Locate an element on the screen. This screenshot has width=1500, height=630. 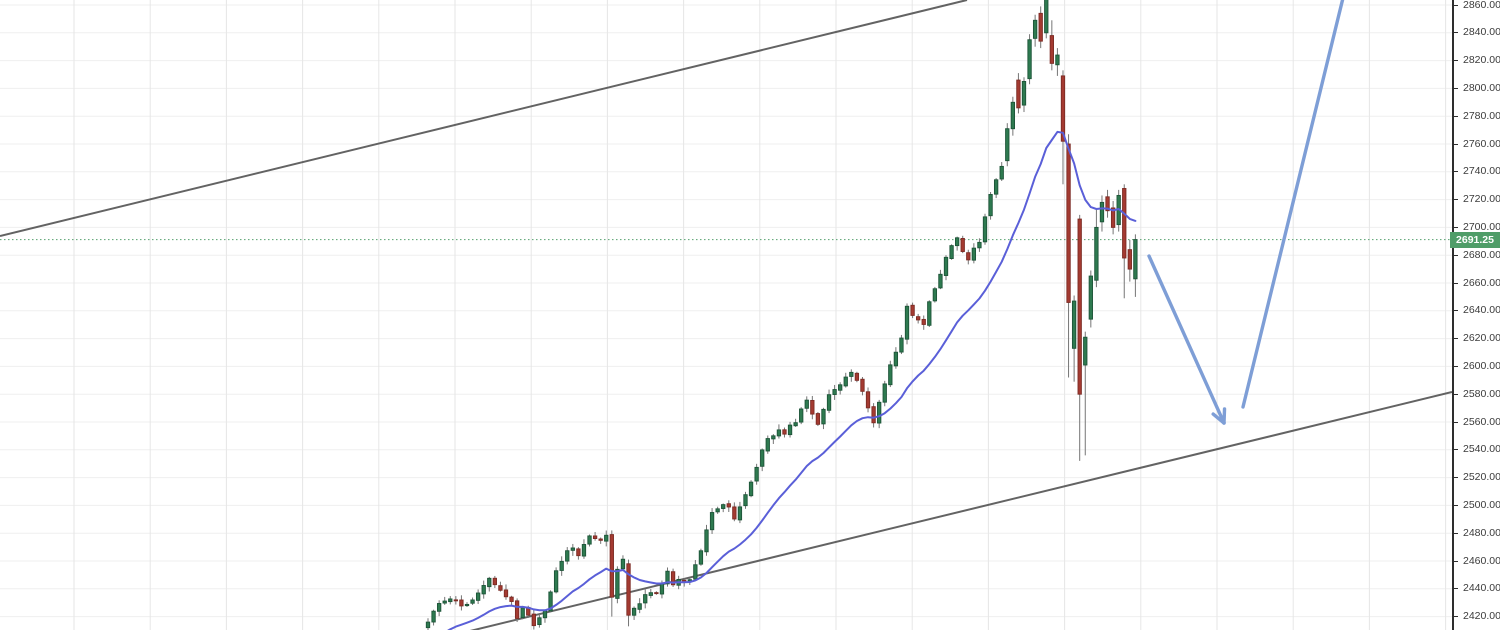
price-tick-label: 2480.00 is located at coordinates (1481, 532).